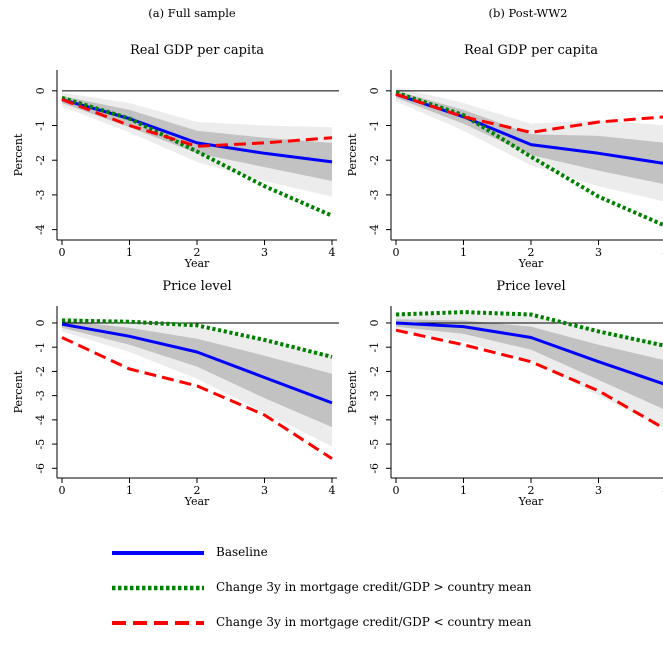 The width and height of the screenshot is (663, 651). Describe the element at coordinates (158, 623) in the screenshot. I see `legend-swatch-below-mean` at that location.